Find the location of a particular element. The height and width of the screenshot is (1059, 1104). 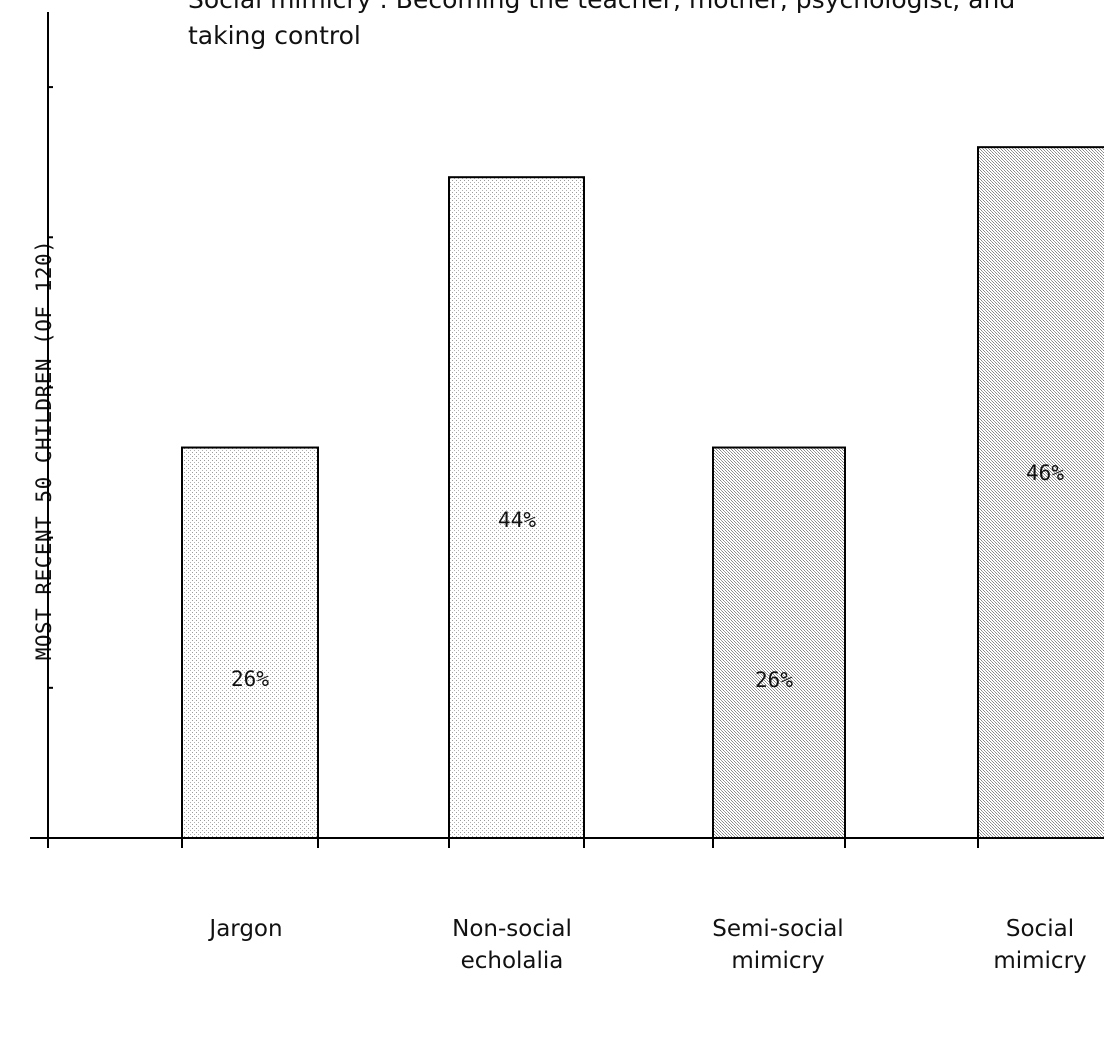

category-label-3: Semi-social is located at coordinates (777, 929).